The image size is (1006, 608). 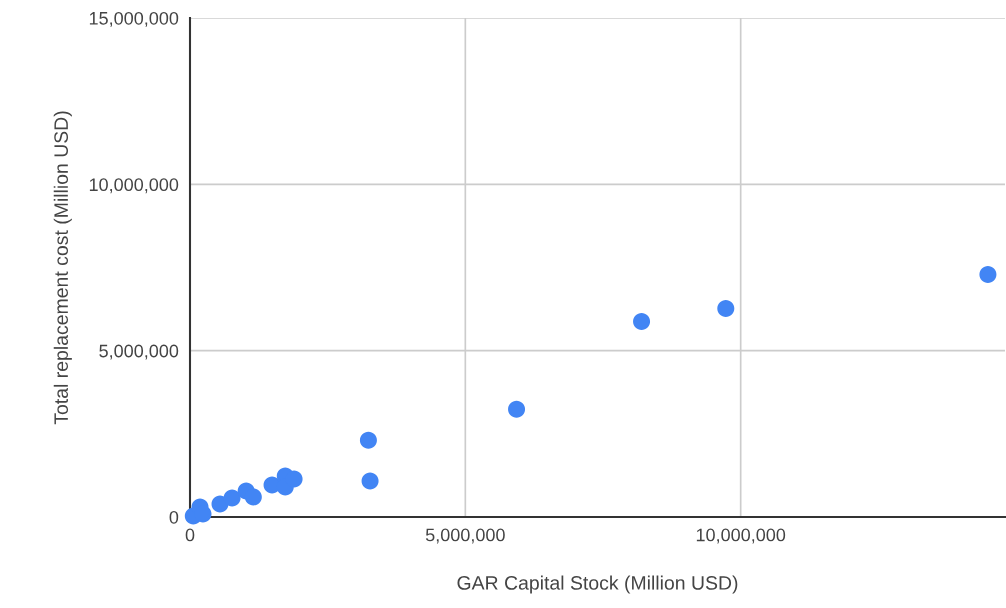 What do you see at coordinates (741, 536) in the screenshot?
I see `x-tick-label: 10,000,000` at bounding box center [741, 536].